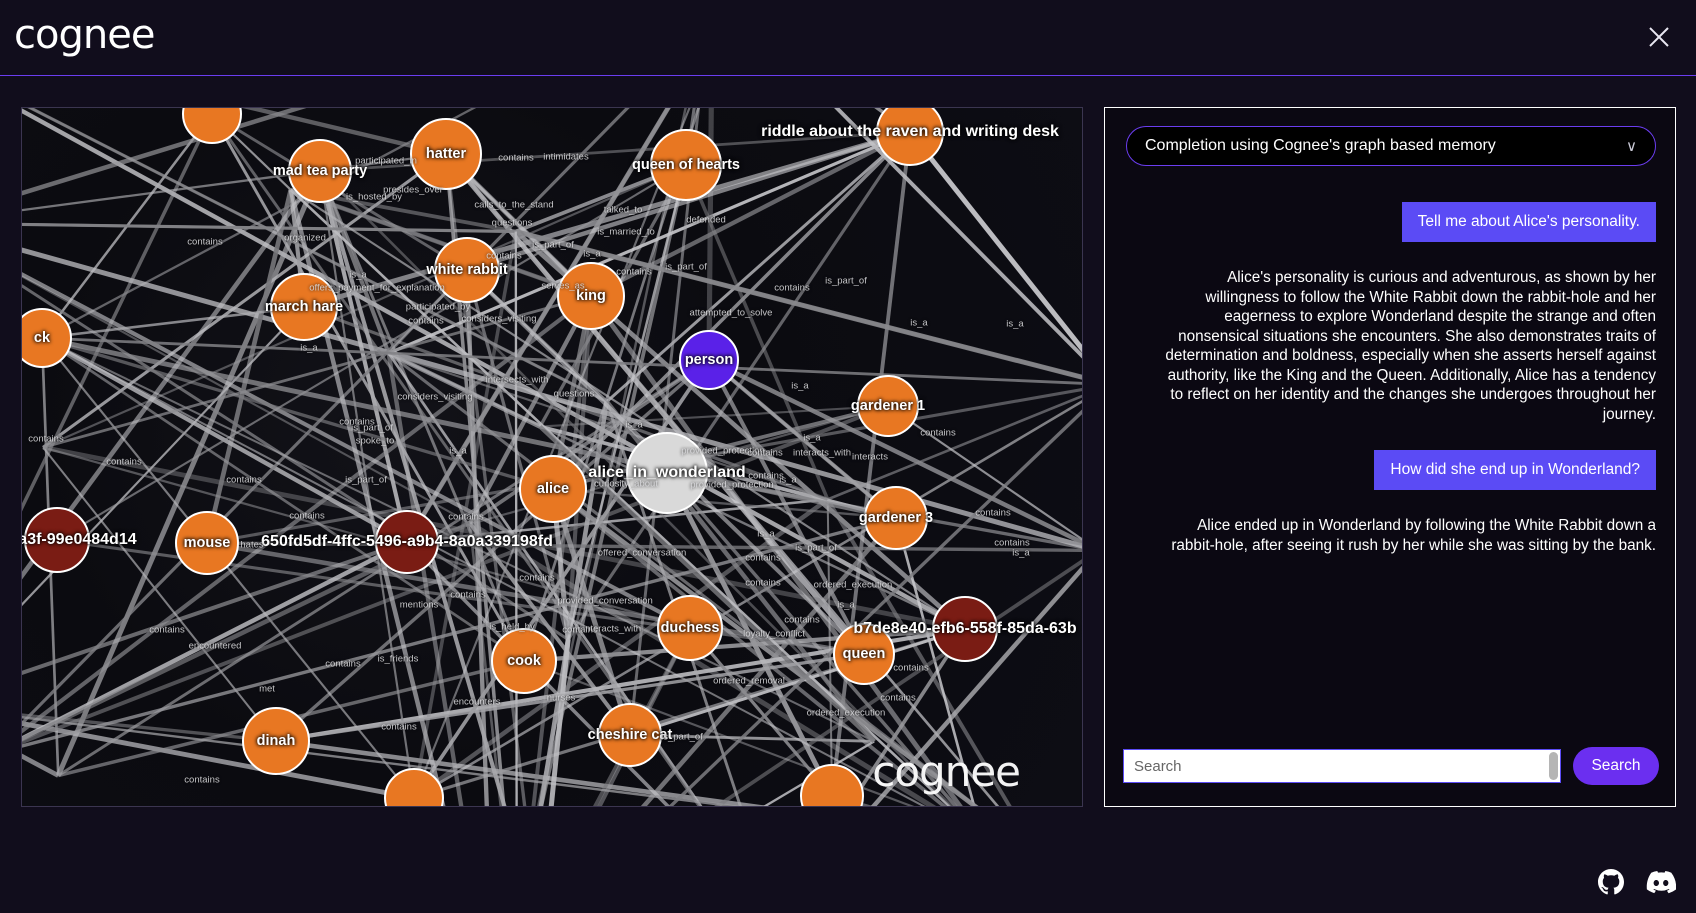 The width and height of the screenshot is (1696, 913). I want to click on search-input, so click(1342, 766).